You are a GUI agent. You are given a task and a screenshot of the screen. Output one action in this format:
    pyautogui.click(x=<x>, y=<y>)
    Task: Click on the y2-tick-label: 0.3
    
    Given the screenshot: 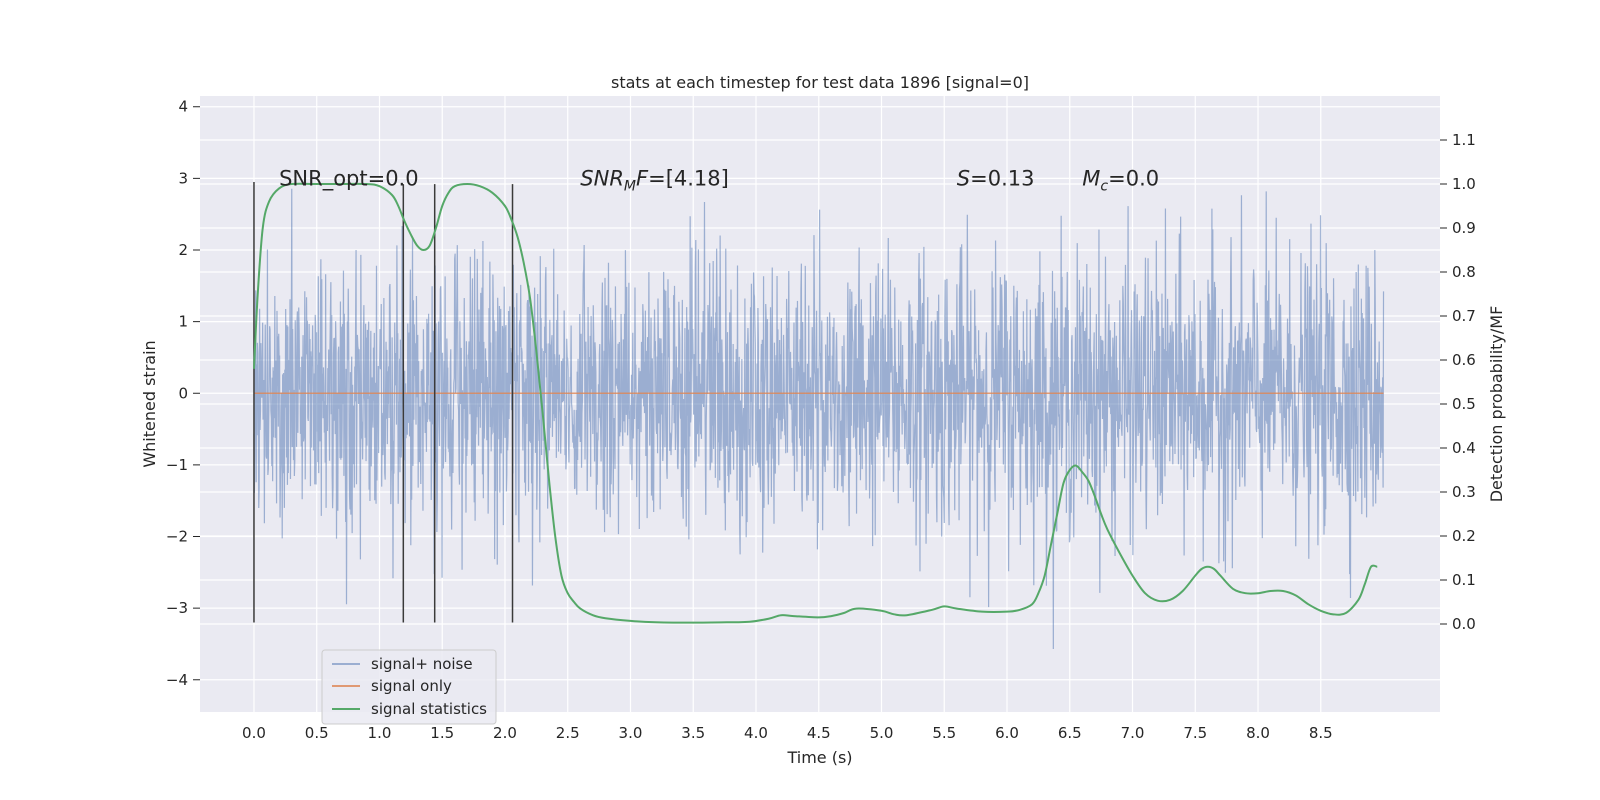 What is the action you would take?
    pyautogui.click(x=1464, y=492)
    